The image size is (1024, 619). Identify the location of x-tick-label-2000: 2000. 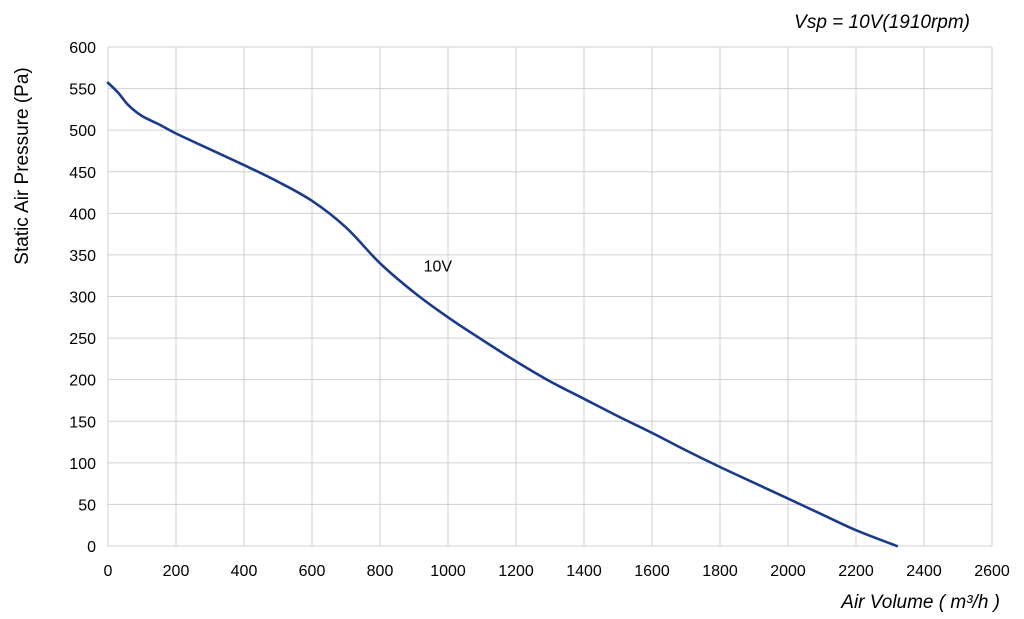
(788, 571).